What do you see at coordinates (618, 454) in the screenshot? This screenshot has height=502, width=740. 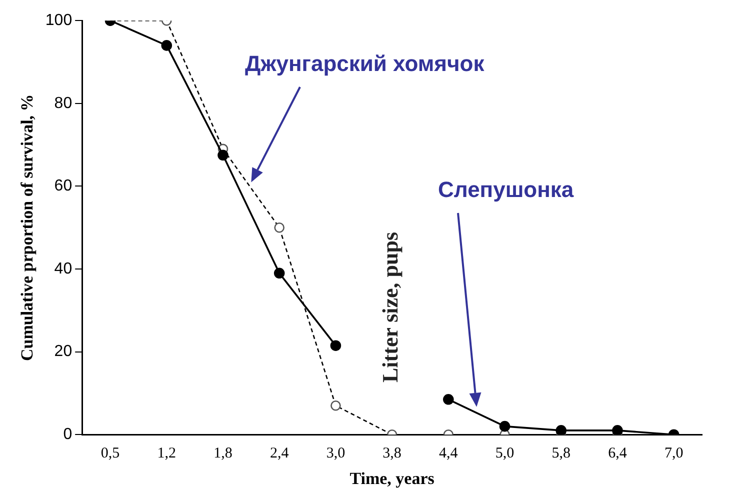 I see `x-tick-label: 6,4` at bounding box center [618, 454].